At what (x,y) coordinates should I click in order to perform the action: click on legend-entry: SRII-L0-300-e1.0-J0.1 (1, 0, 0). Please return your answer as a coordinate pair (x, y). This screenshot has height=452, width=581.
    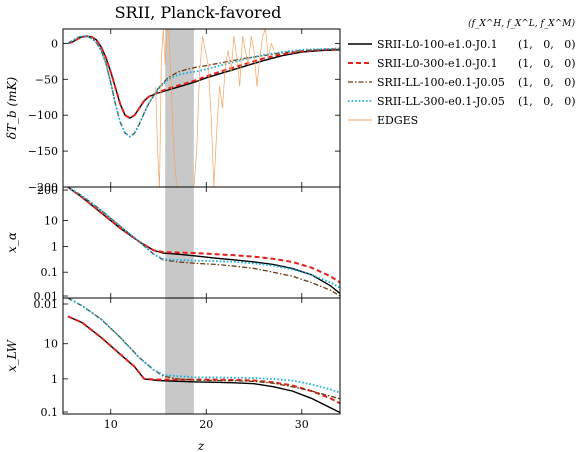
    Looking at the image, I should click on (462, 63).